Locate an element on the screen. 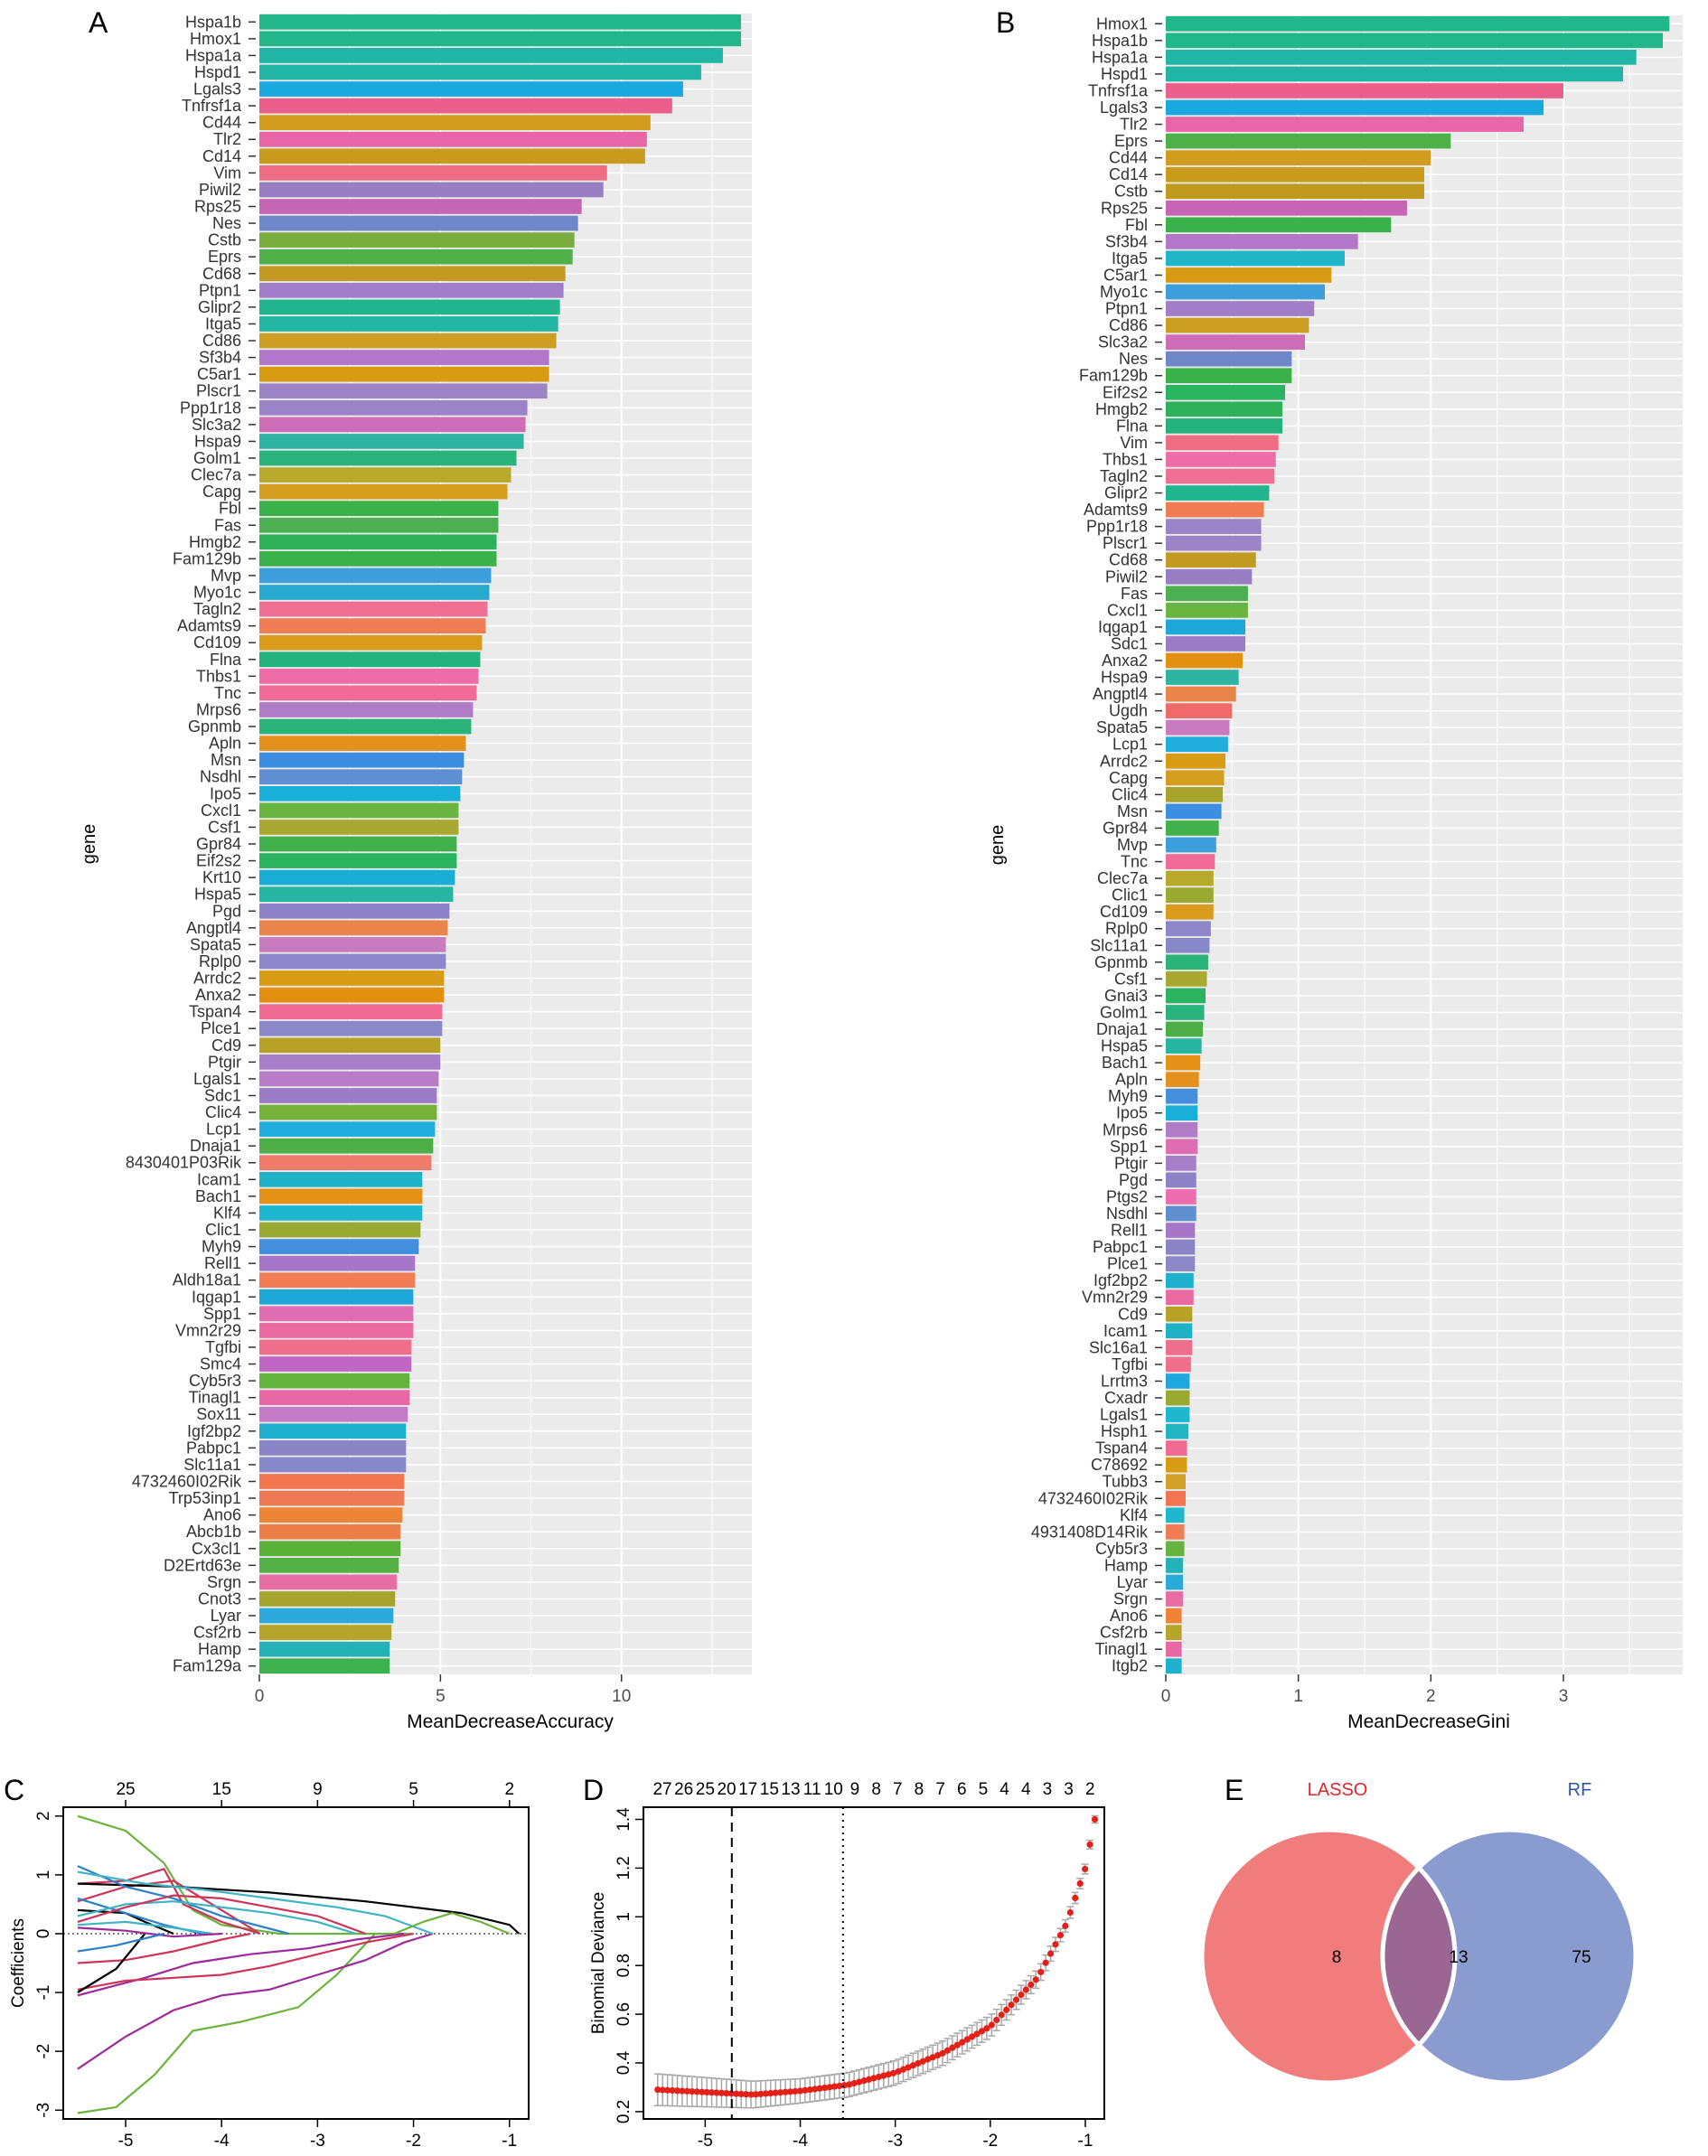  top-axis-label: 26 is located at coordinates (683, 1790).